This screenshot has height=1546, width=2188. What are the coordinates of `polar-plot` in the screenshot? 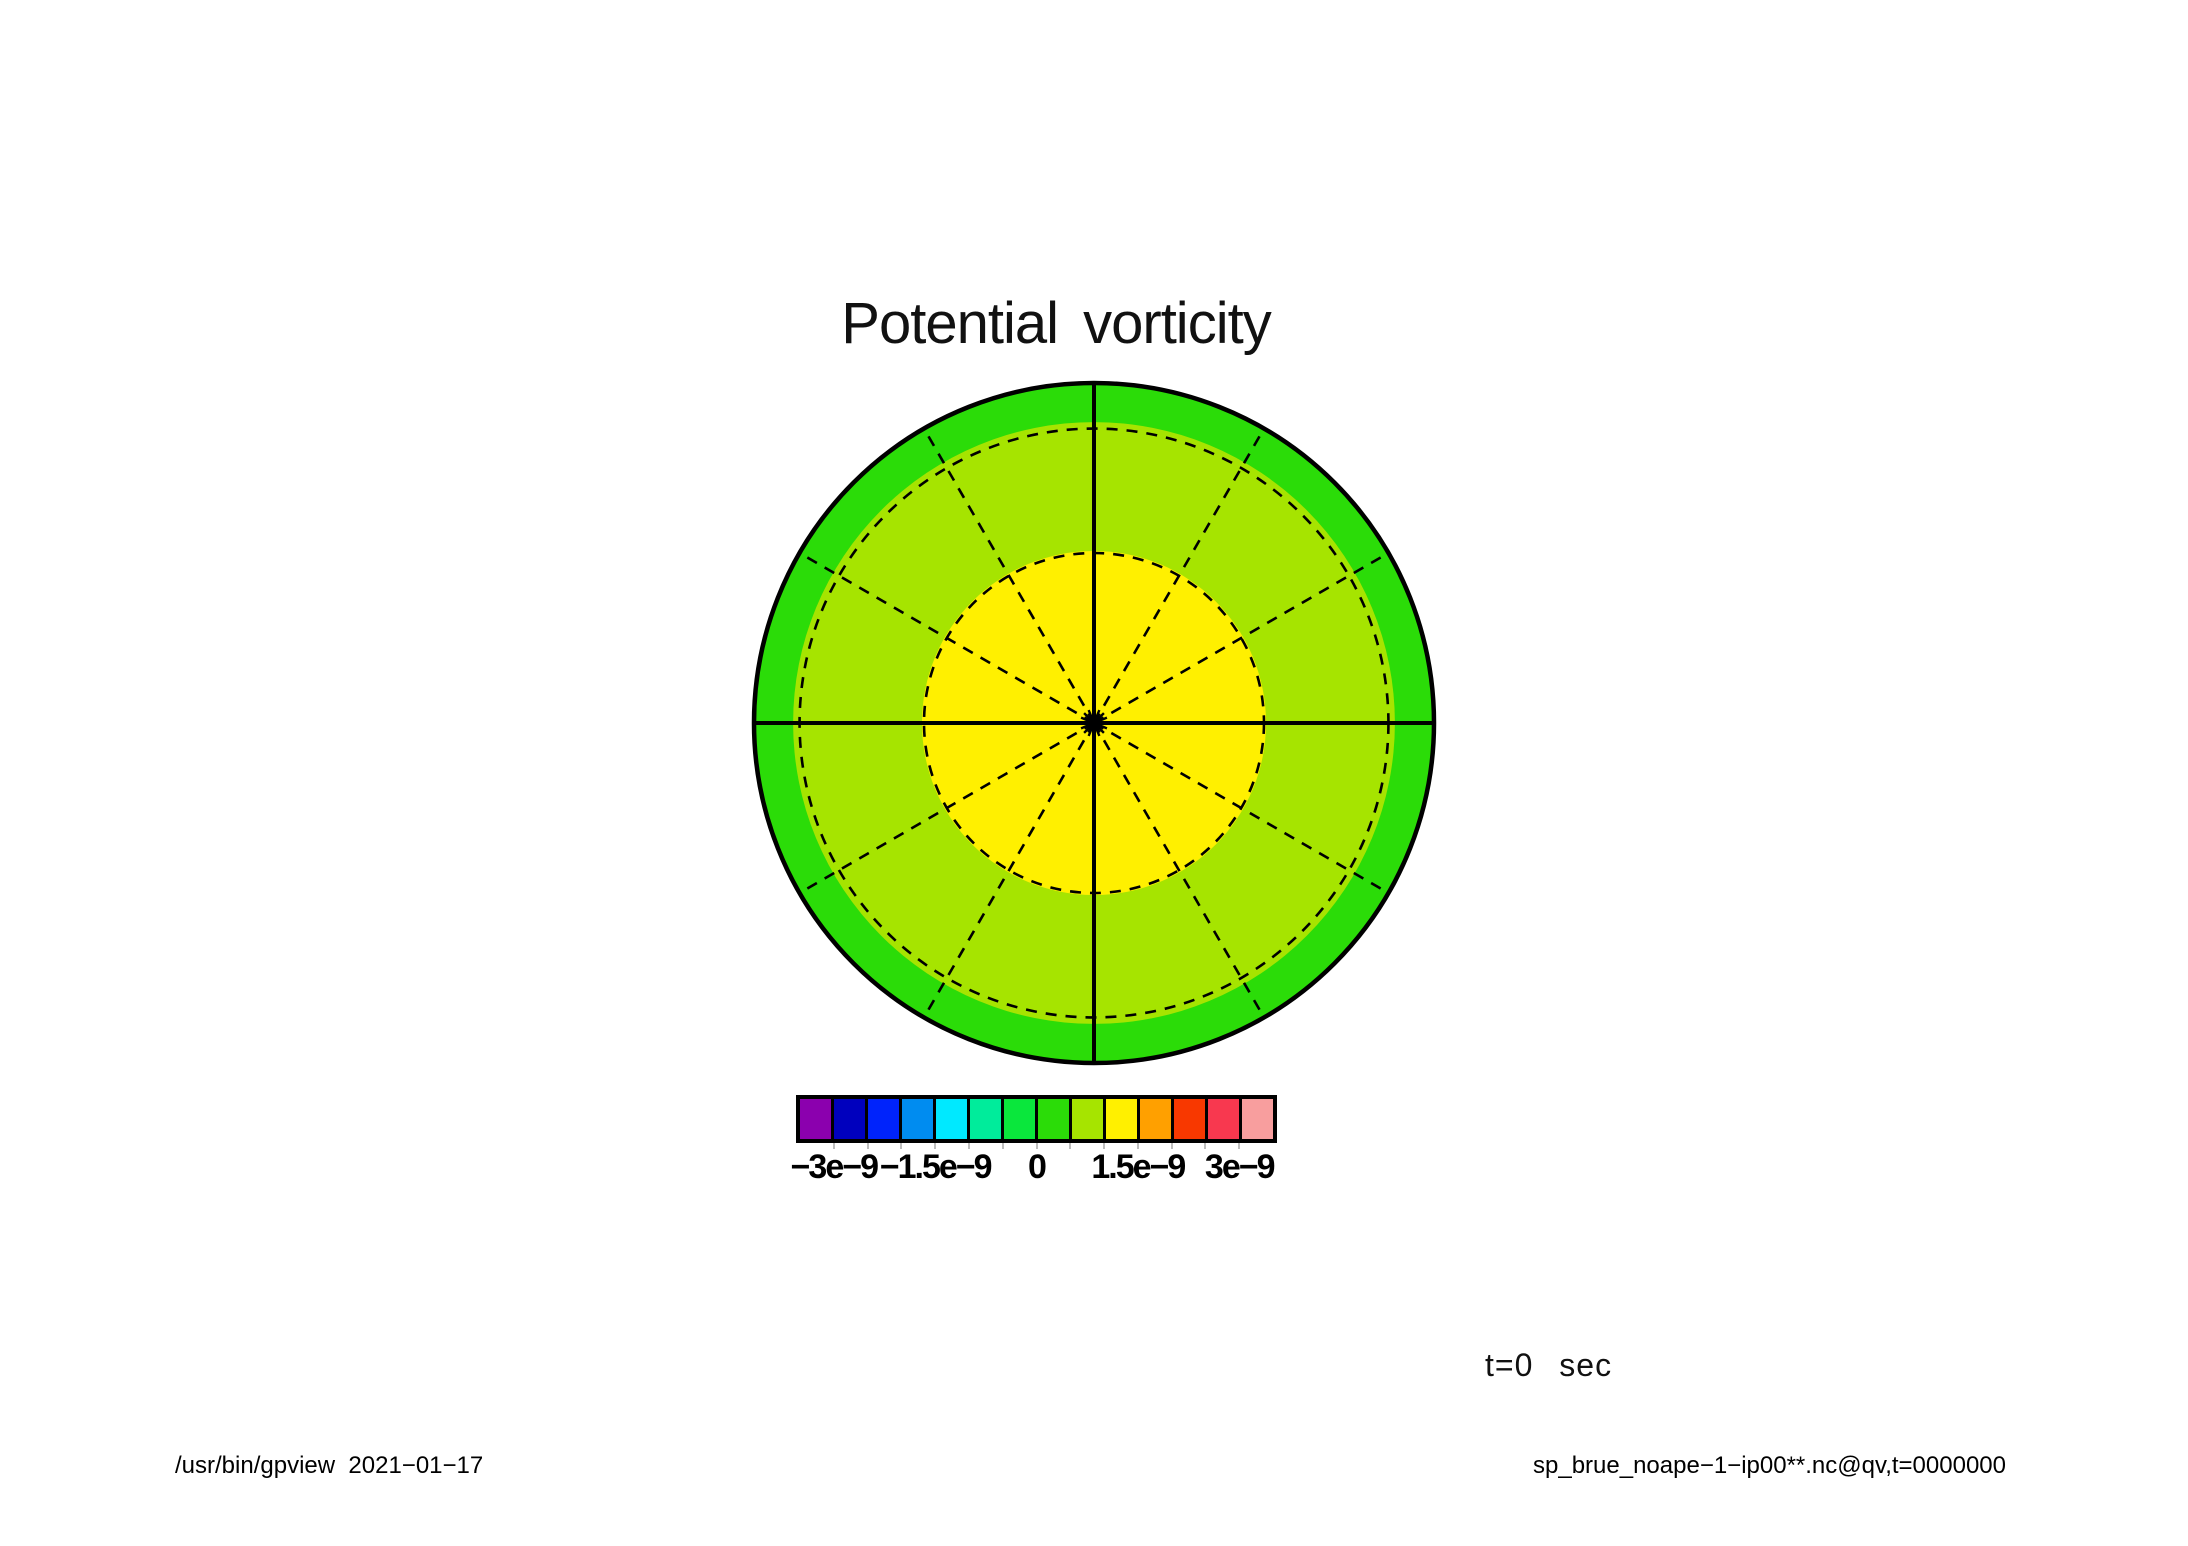 It's located at (1094, 723).